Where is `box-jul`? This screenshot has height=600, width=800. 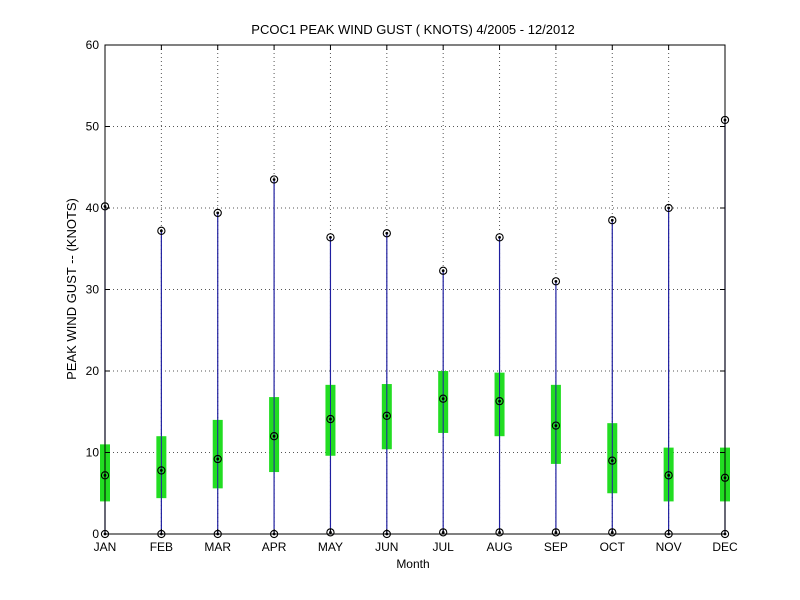 box-jul is located at coordinates (443, 401).